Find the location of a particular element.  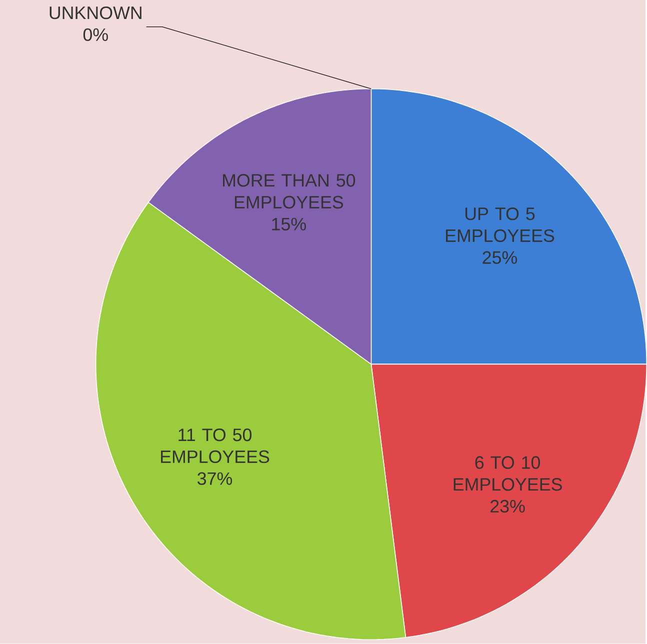

category-label: UNKNOWN is located at coordinates (96, 13).